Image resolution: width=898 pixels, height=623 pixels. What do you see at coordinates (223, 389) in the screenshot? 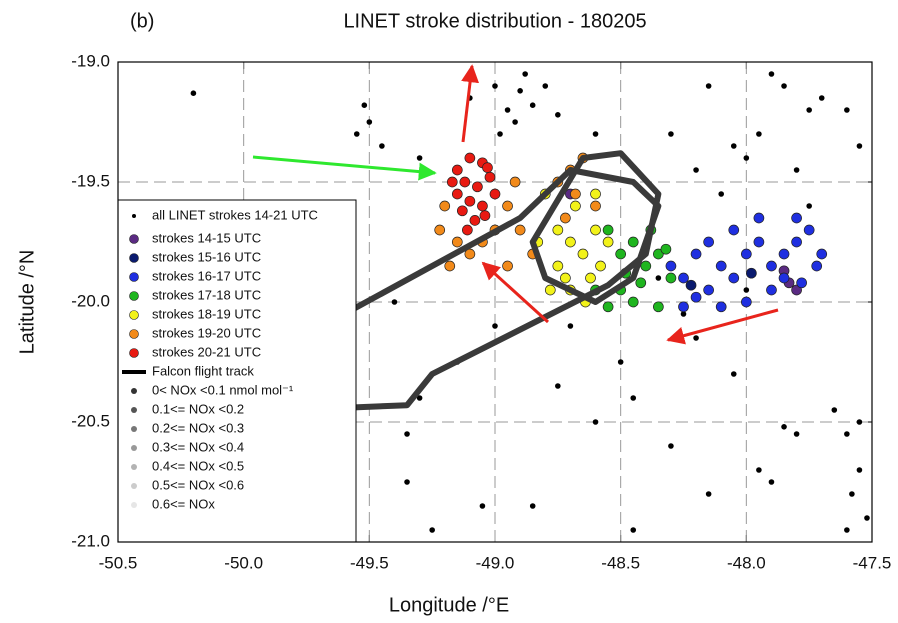
I see `legend-label: 0< NOx <0.1 nmol mol⁻¹` at bounding box center [223, 389].